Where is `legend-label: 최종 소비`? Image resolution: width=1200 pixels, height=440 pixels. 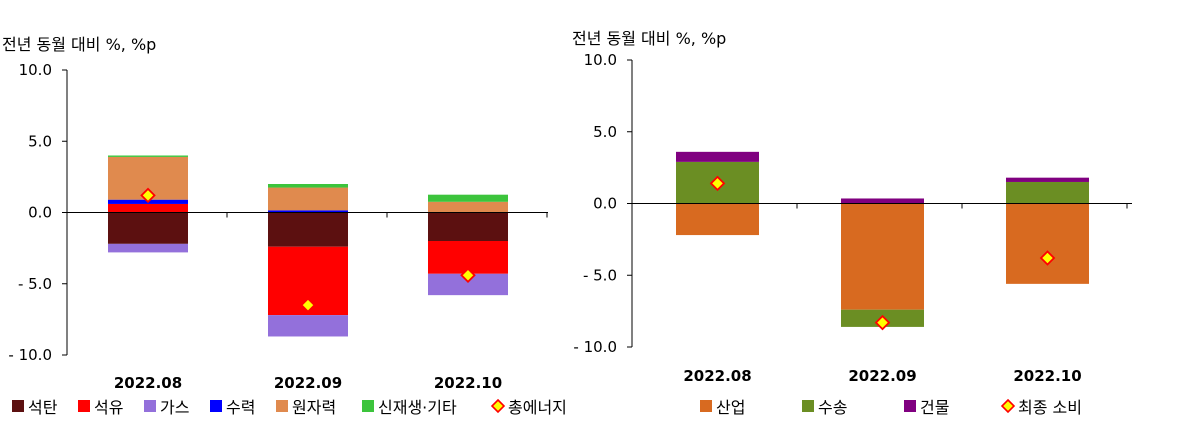 legend-label: 최종 소비 is located at coordinates (1050, 407).